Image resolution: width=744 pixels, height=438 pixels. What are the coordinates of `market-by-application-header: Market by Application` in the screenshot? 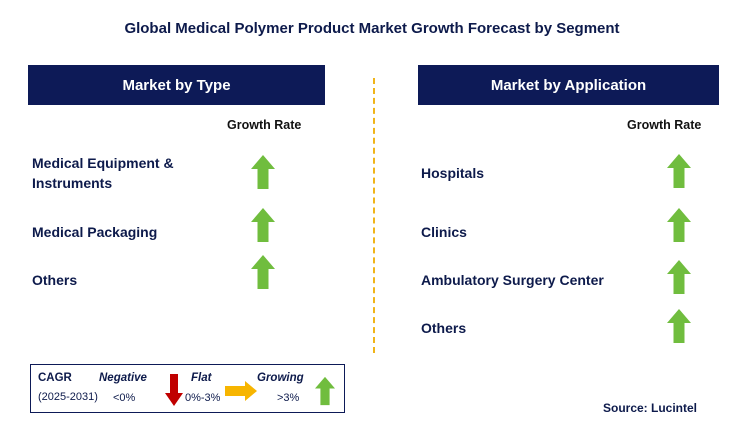 It's located at (568, 85).